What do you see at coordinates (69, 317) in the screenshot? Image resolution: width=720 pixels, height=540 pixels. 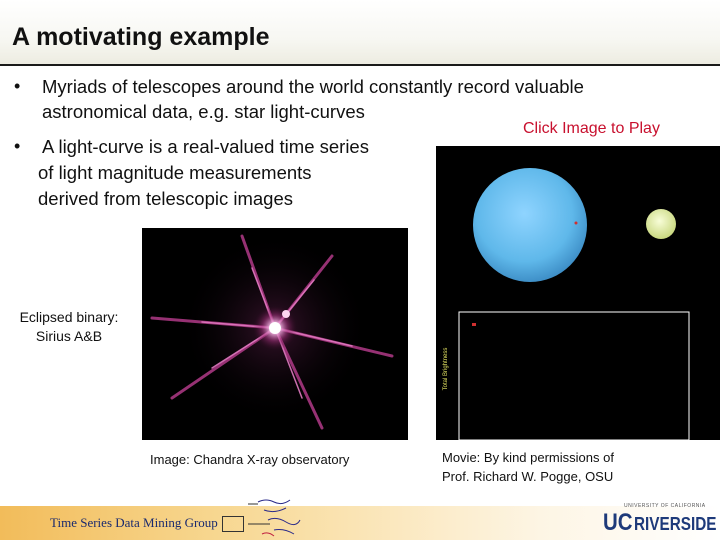 I see `eclipsed-binary-label-line-1: Eclipsed binary:` at bounding box center [69, 317].